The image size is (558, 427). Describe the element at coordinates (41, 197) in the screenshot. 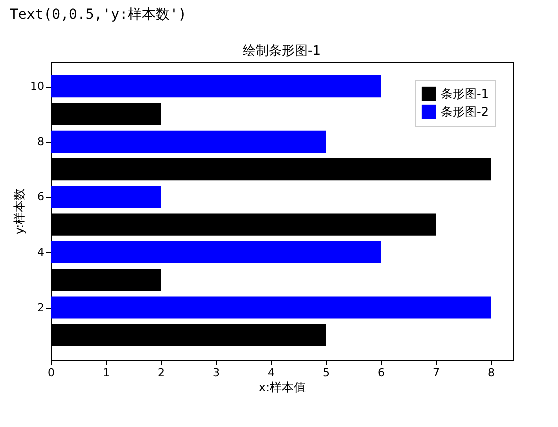

I see `y-tick-label: 6` at that location.